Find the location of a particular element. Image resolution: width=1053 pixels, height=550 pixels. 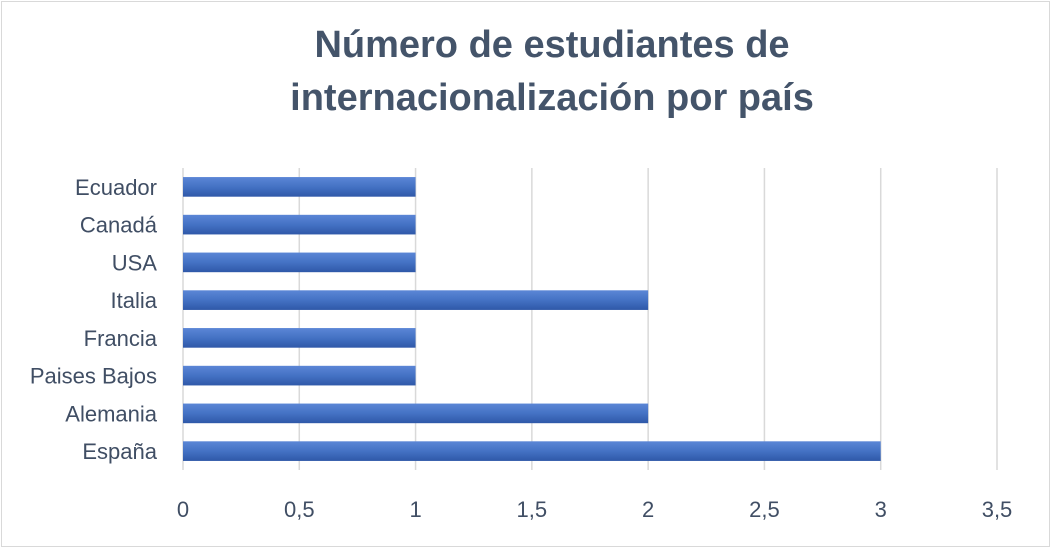

x-tick-label: 1 is located at coordinates (415, 509).